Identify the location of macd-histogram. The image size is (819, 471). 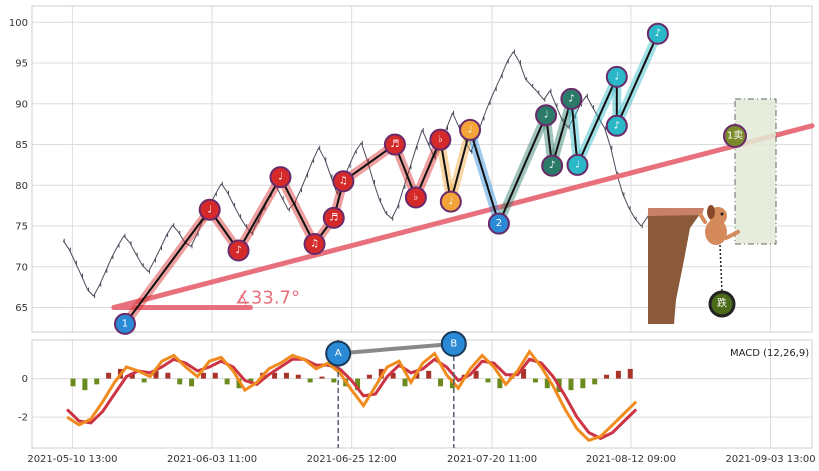
(351, 380).